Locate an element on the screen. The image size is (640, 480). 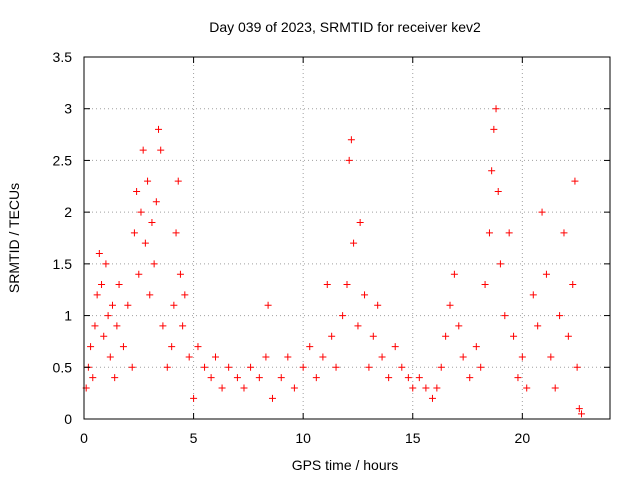
x-tick-label: 15 is located at coordinates (413, 438).